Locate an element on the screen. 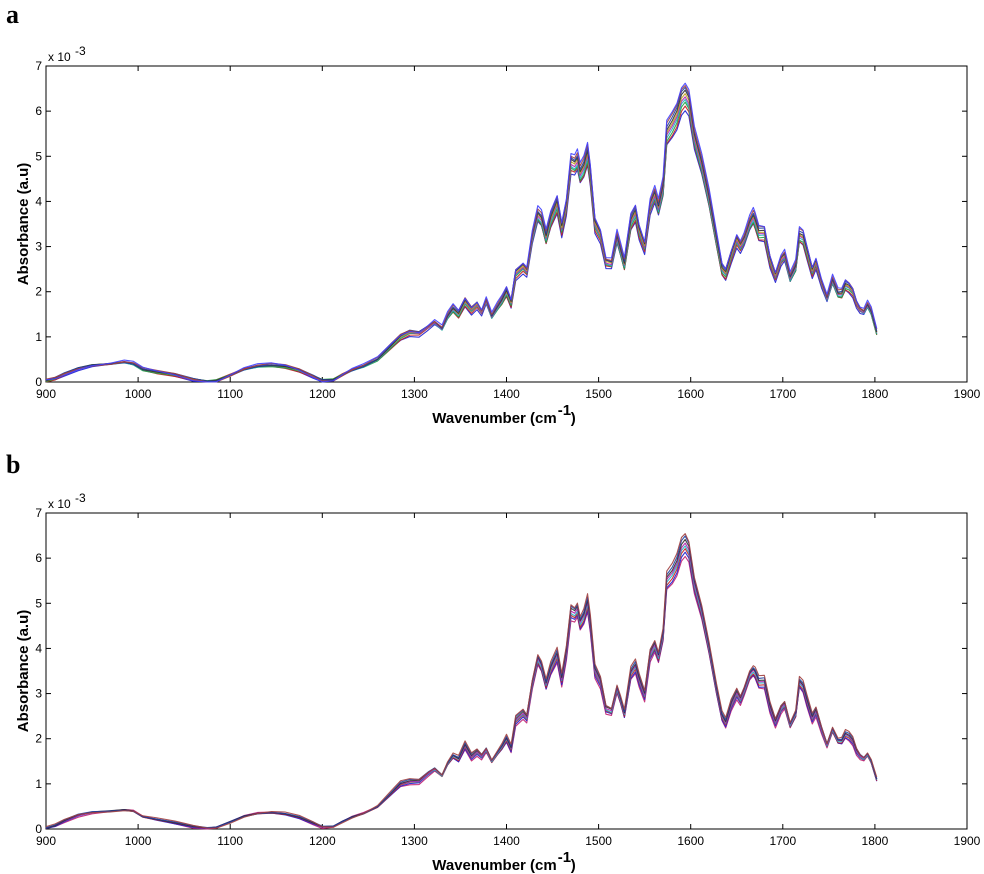 This screenshot has width=984, height=874. panel-label-a: a is located at coordinates (12, 14).